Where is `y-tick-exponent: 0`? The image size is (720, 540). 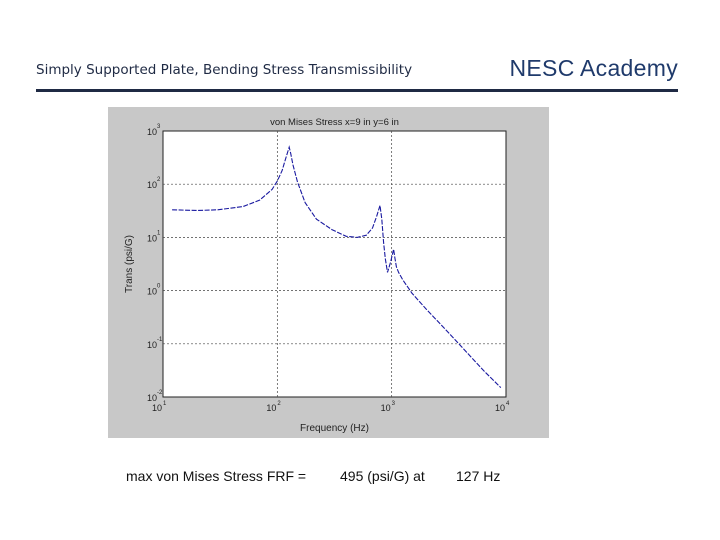
y-tick-exponent: 0 is located at coordinates (159, 287).